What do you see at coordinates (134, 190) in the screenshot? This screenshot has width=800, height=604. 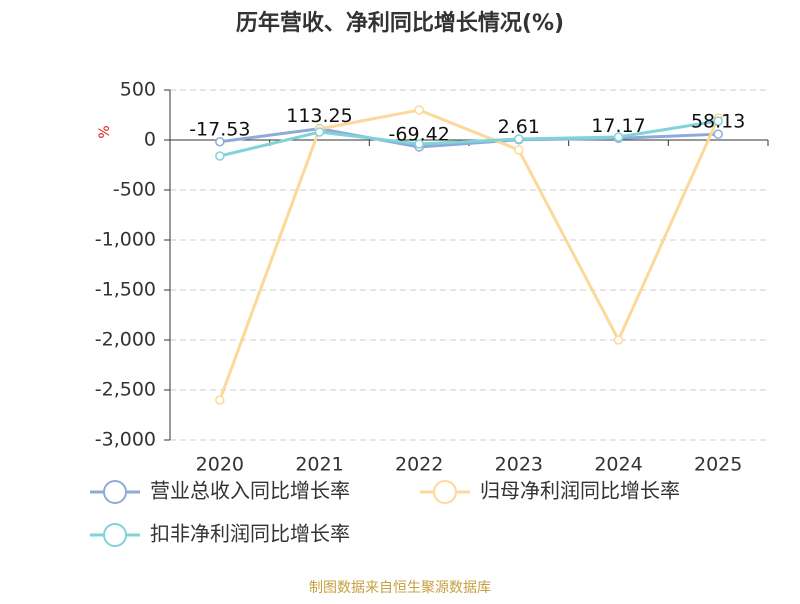 I see `y-tick-label: -500` at bounding box center [134, 190].